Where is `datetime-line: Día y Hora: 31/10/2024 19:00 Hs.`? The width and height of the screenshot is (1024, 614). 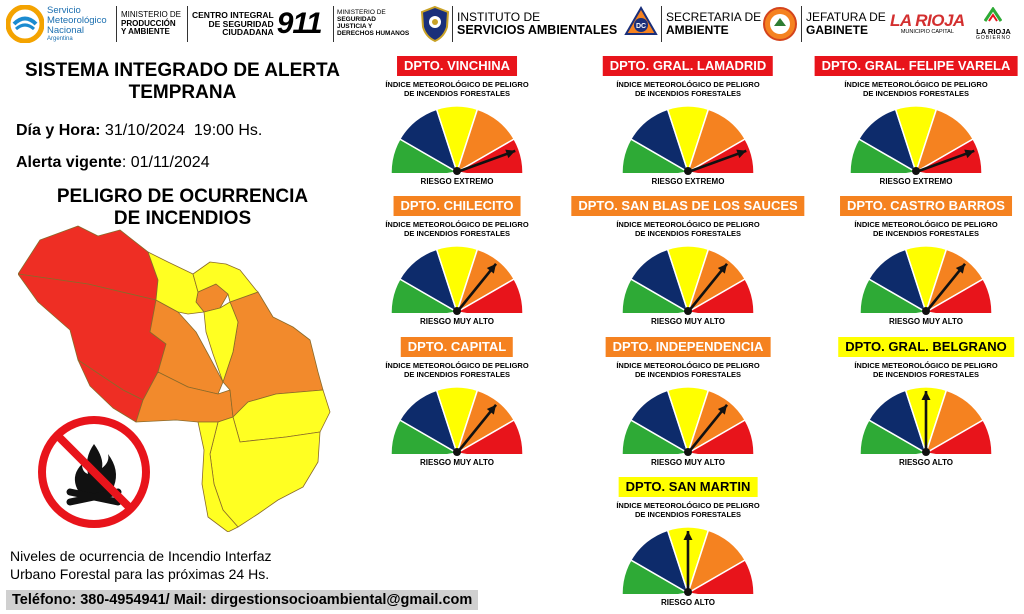
datetime-line: Día y Hora: 31/10/2024 19:00 Hs. is located at coordinates (139, 131).